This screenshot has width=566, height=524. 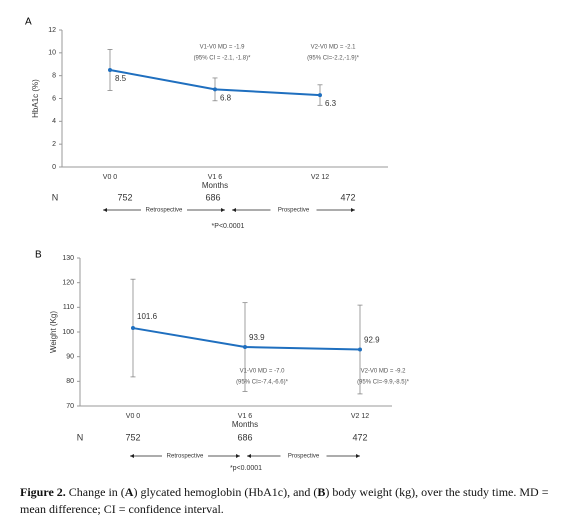 What do you see at coordinates (43, 492) in the screenshot?
I see `caption-part: Figure 2.` at bounding box center [43, 492].